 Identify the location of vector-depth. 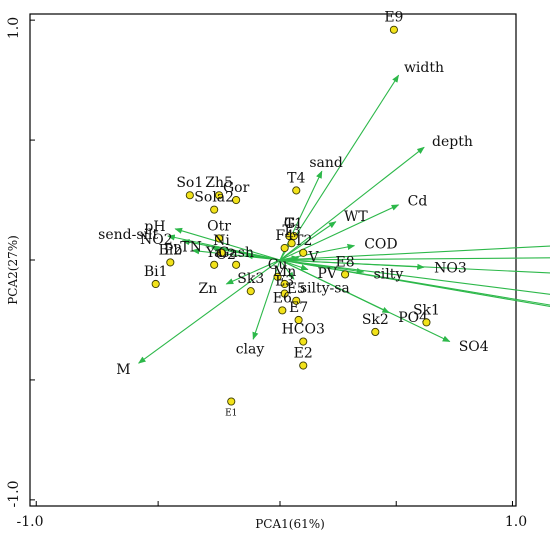
(352, 203).